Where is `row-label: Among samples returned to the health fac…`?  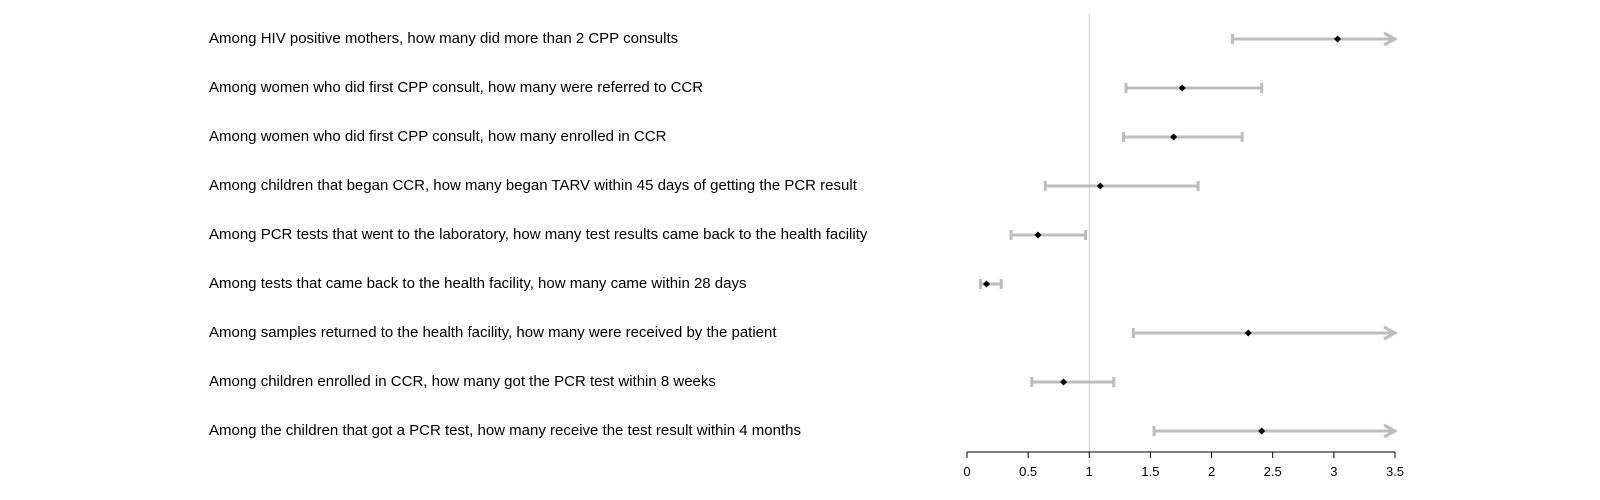
row-label: Among samples returned to the health fac… is located at coordinates (493, 332).